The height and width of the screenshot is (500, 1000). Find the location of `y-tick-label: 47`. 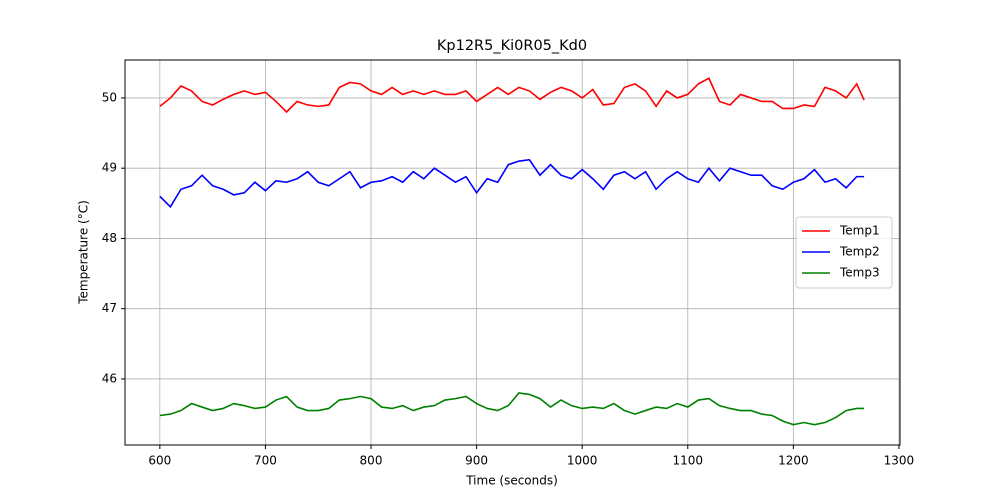

y-tick-label: 47 is located at coordinates (109, 308).